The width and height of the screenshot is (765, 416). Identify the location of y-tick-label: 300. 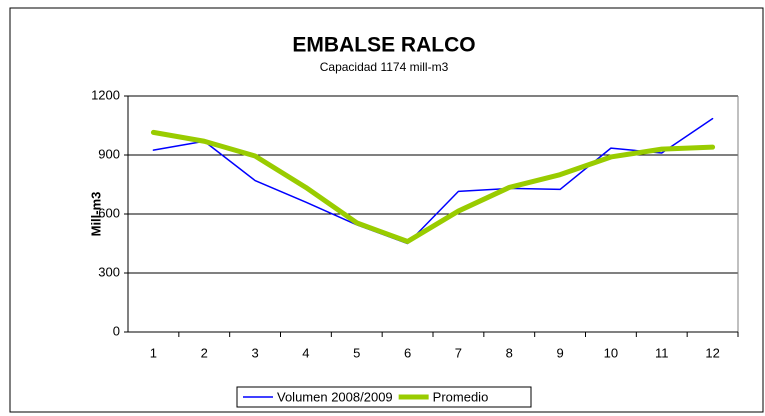
(109, 271).